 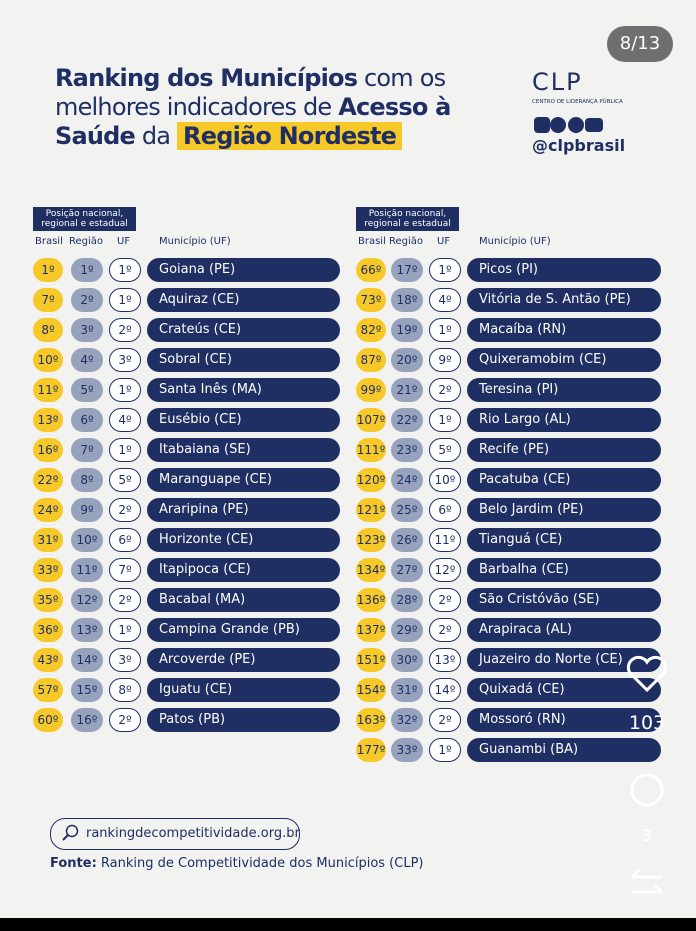 What do you see at coordinates (125, 570) in the screenshot?
I see `uf-rank: 7º` at bounding box center [125, 570].